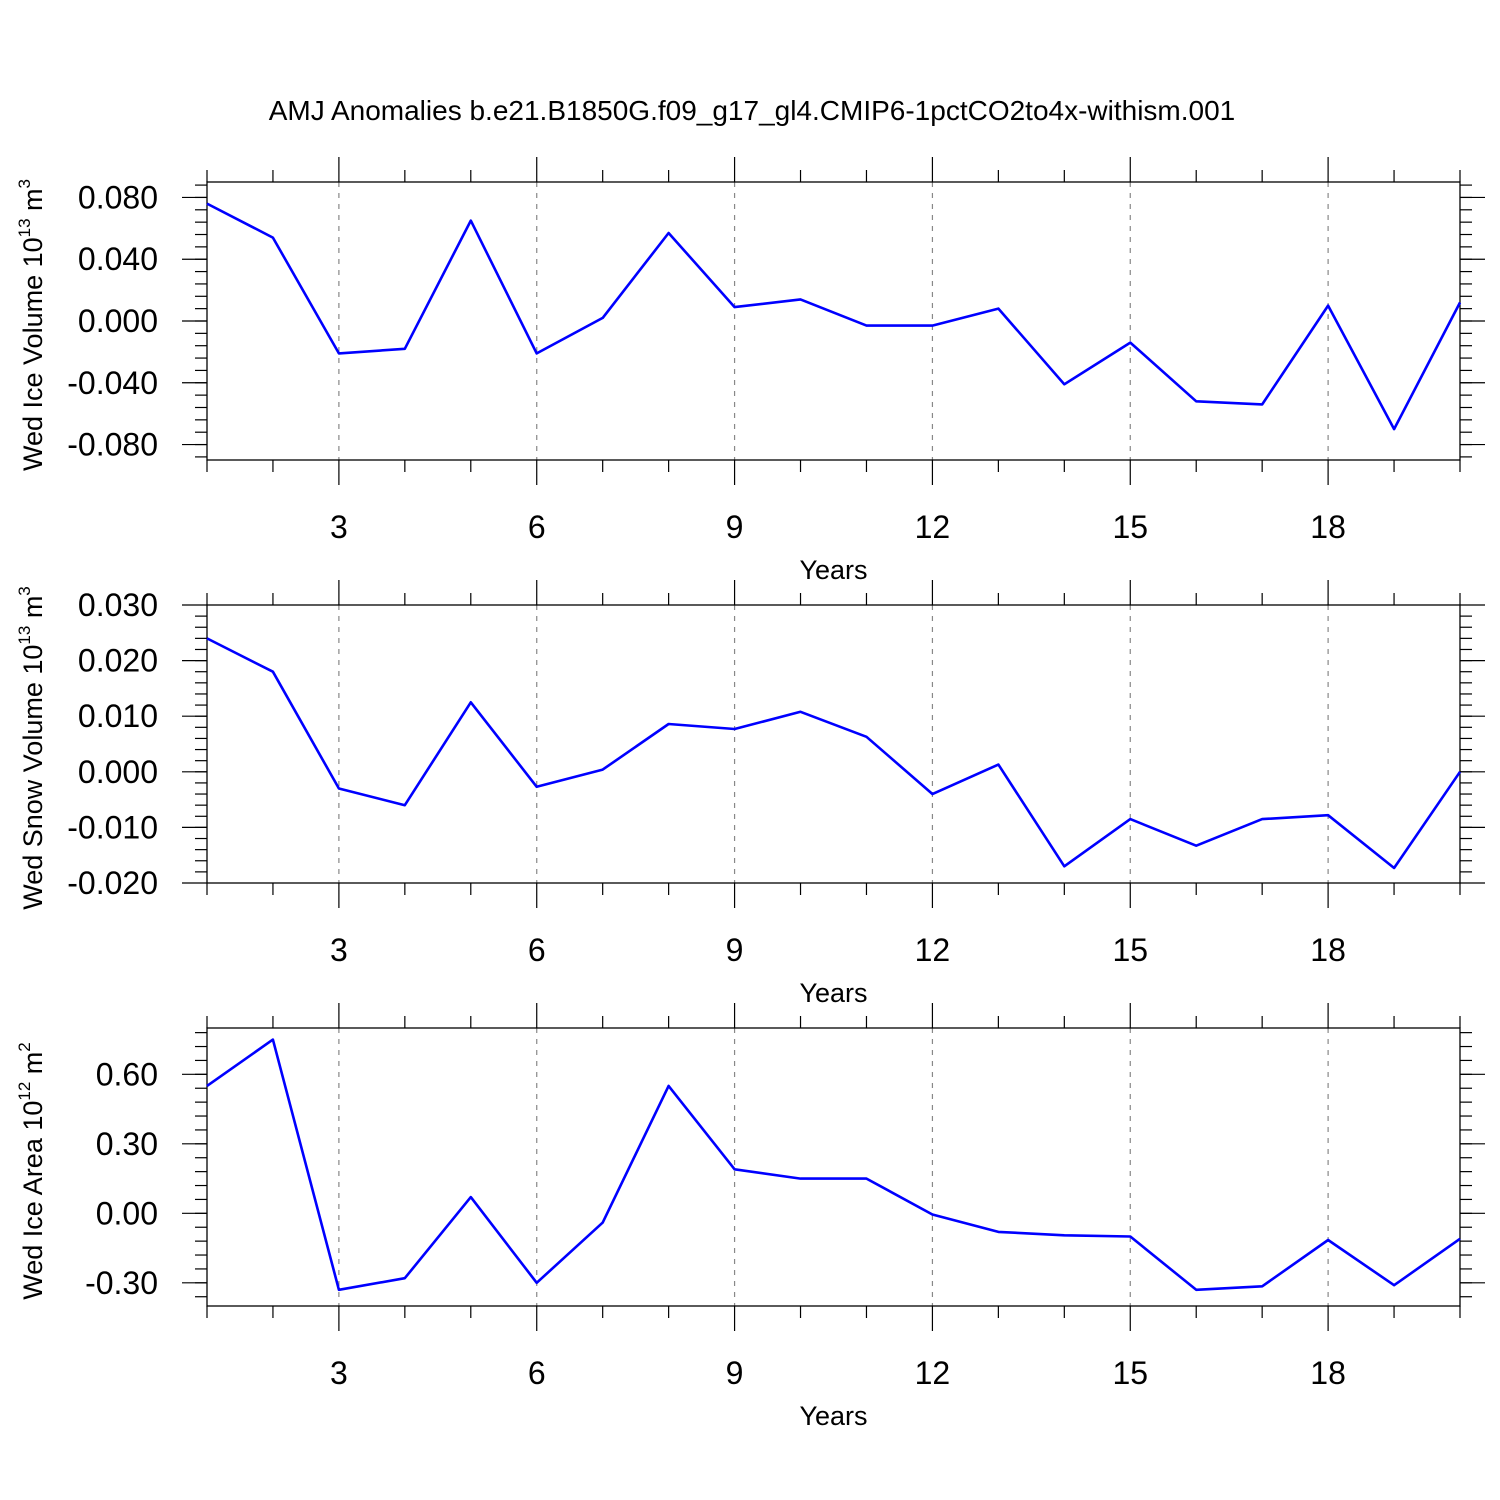 The image size is (1500, 1500). Describe the element at coordinates (31, 748) in the screenshot. I see `y-axis-title: Wed Snow Volume 1013 m3` at that location.